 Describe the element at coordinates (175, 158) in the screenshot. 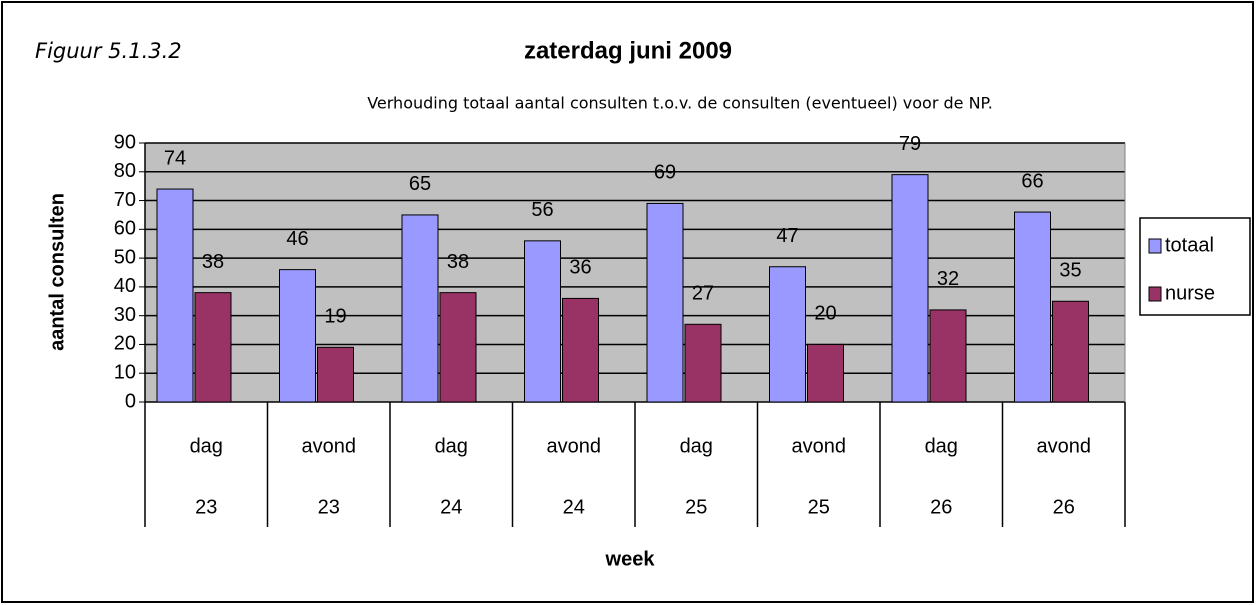

I see `data-label: 74` at that location.